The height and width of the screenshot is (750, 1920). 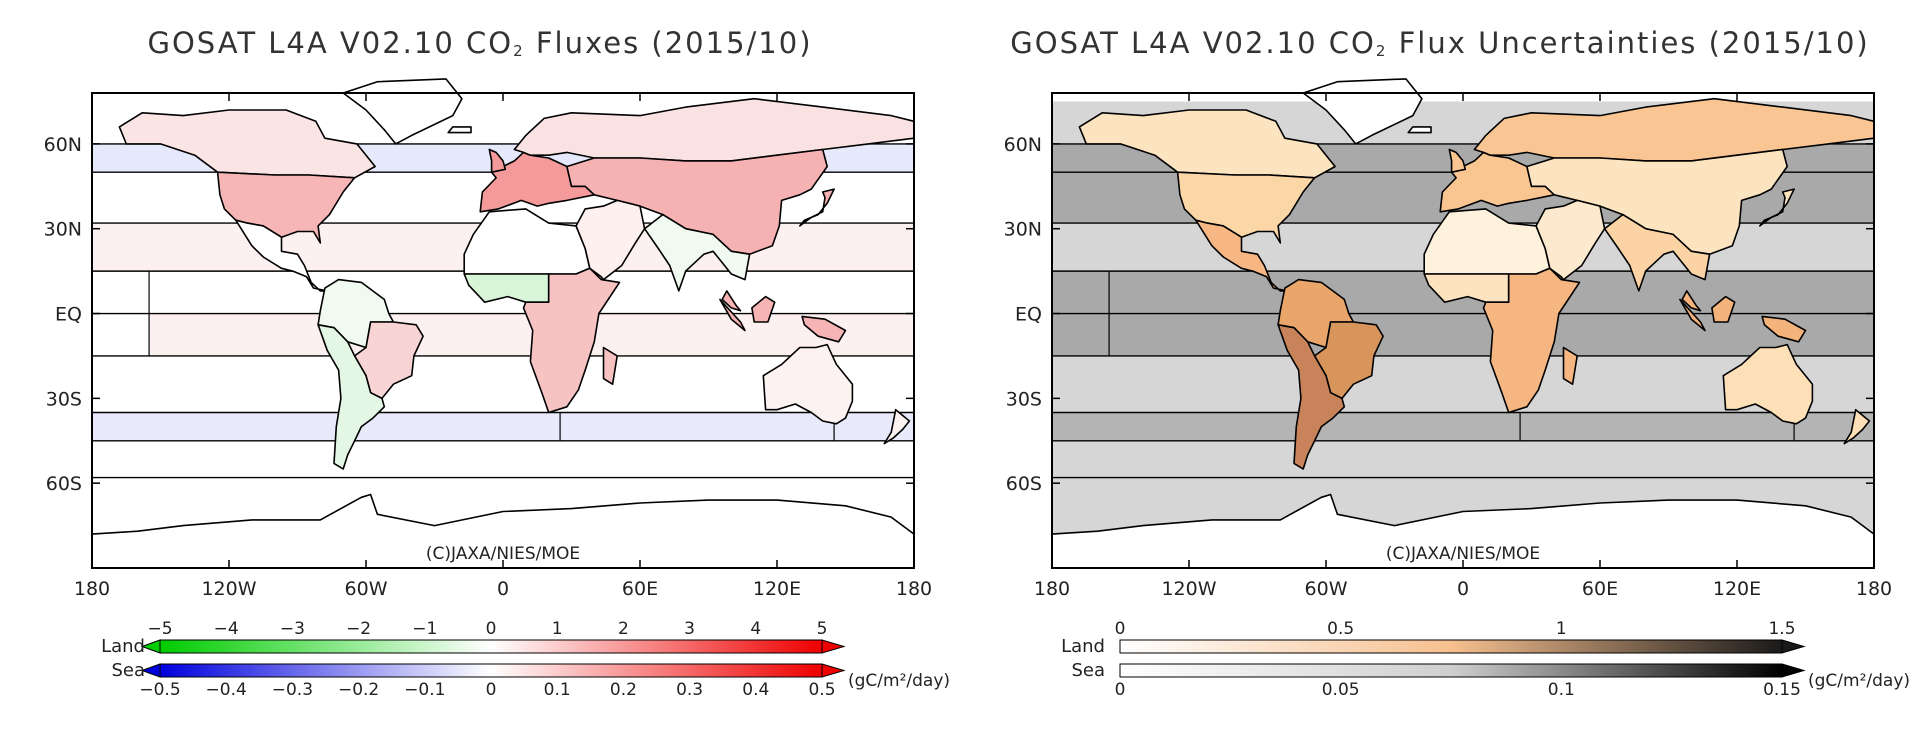 What do you see at coordinates (1857, 426) in the screenshot?
I see `land-region-nz` at bounding box center [1857, 426].